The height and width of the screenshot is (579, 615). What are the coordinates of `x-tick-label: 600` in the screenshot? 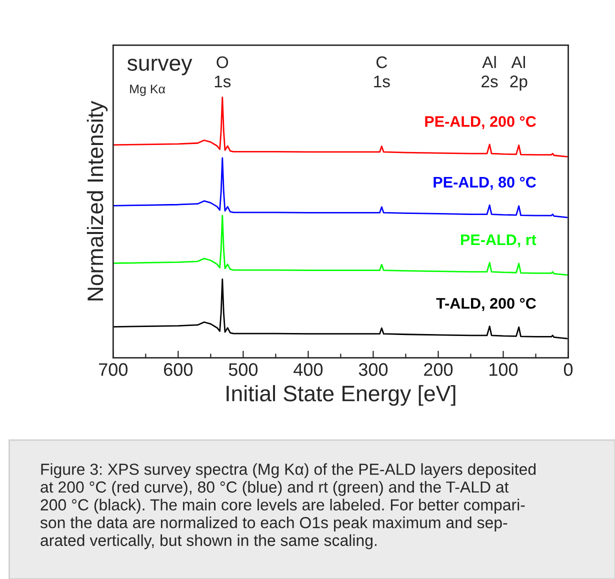 It's located at (178, 369).